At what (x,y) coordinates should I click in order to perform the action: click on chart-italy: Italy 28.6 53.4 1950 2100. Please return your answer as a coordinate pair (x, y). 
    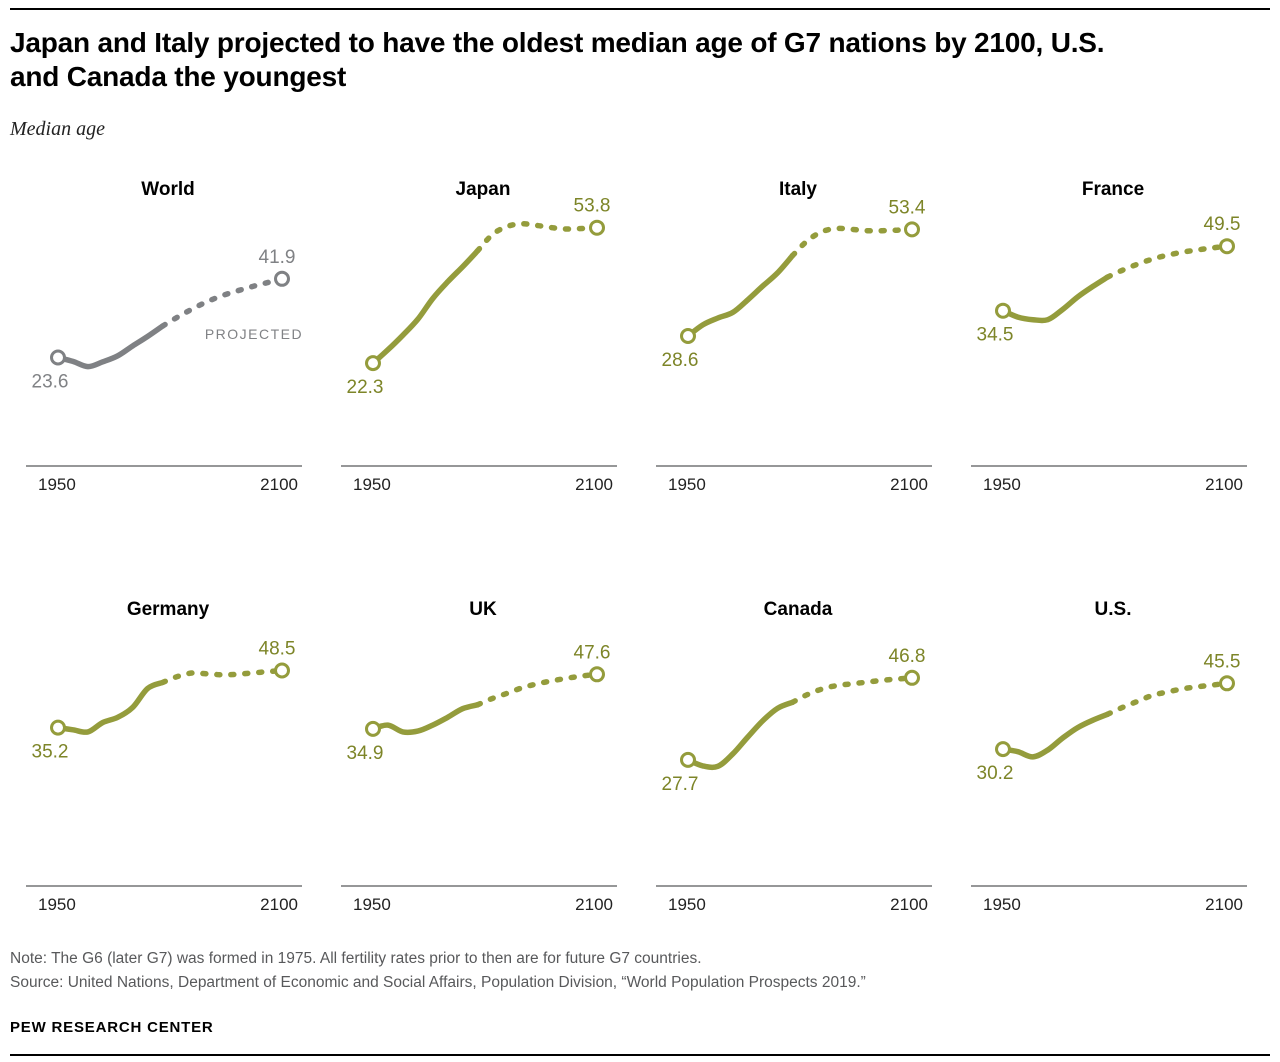
    Looking at the image, I should click on (797, 336).